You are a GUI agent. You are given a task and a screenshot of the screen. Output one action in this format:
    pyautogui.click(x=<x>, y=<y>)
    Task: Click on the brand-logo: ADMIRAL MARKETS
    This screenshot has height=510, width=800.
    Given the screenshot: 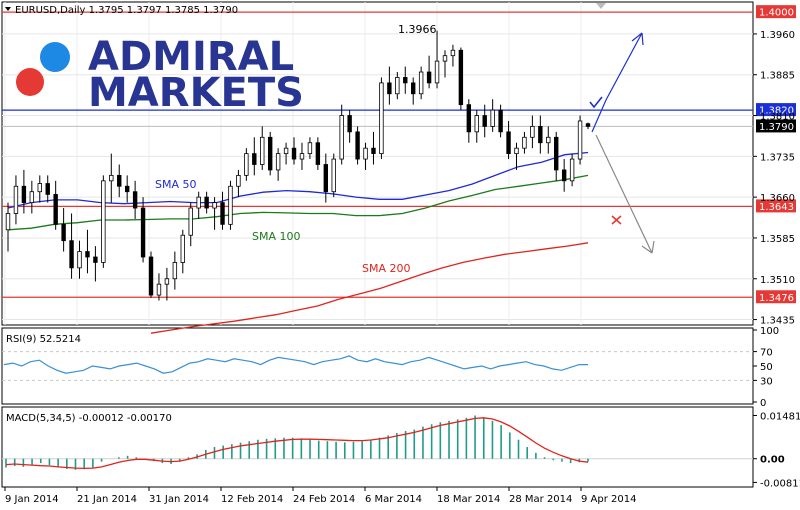 What is the action you would take?
    pyautogui.click(x=160, y=75)
    